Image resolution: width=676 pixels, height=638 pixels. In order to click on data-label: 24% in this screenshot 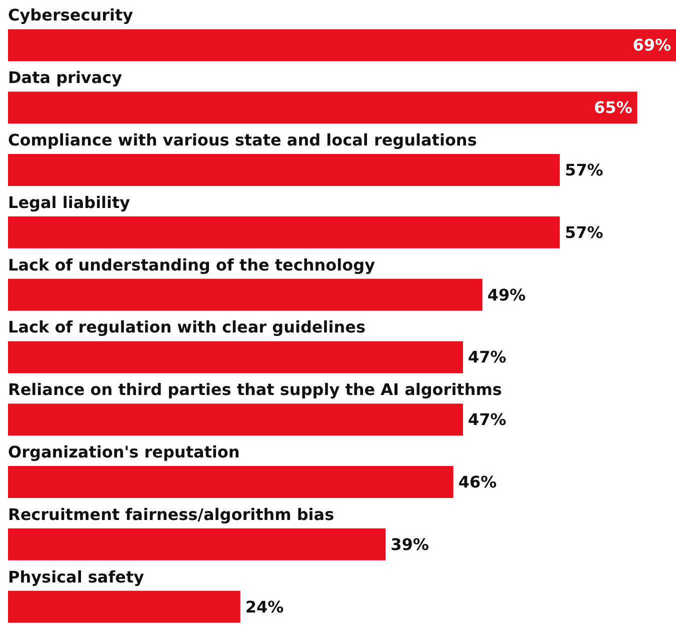, I will do `click(264, 606)`.